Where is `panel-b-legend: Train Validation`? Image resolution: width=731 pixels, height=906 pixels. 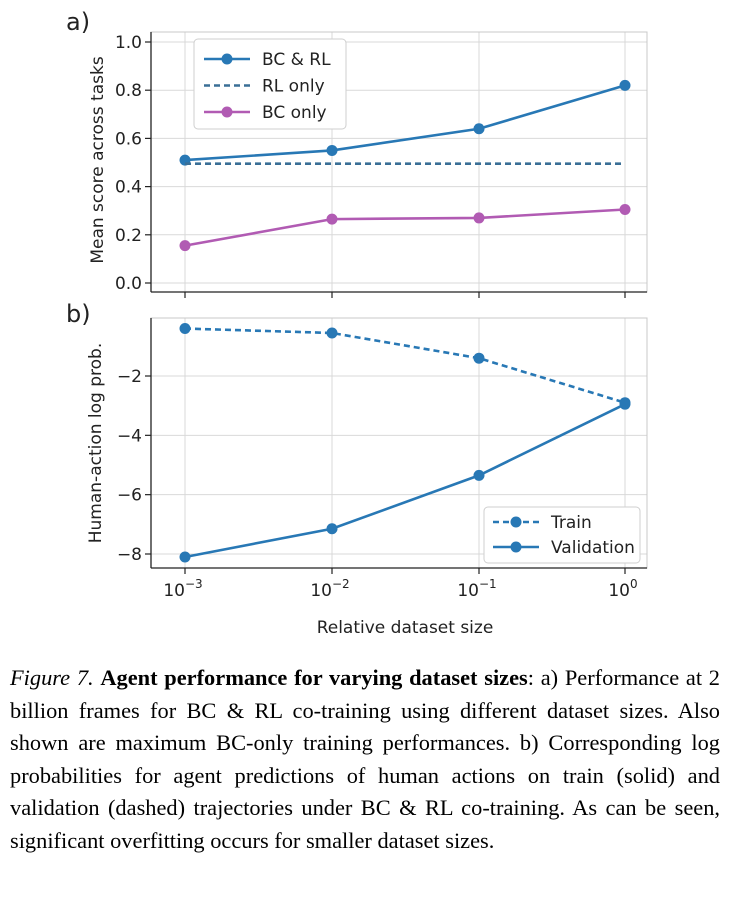 panel-b-legend: Train Validation is located at coordinates (562, 535).